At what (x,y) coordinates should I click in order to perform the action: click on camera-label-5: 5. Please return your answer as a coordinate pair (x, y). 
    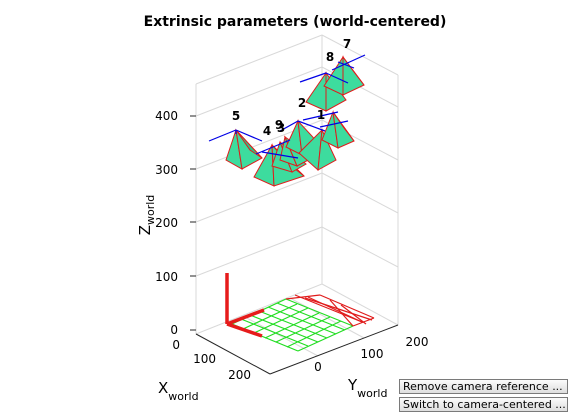
    Looking at the image, I should click on (236, 116).